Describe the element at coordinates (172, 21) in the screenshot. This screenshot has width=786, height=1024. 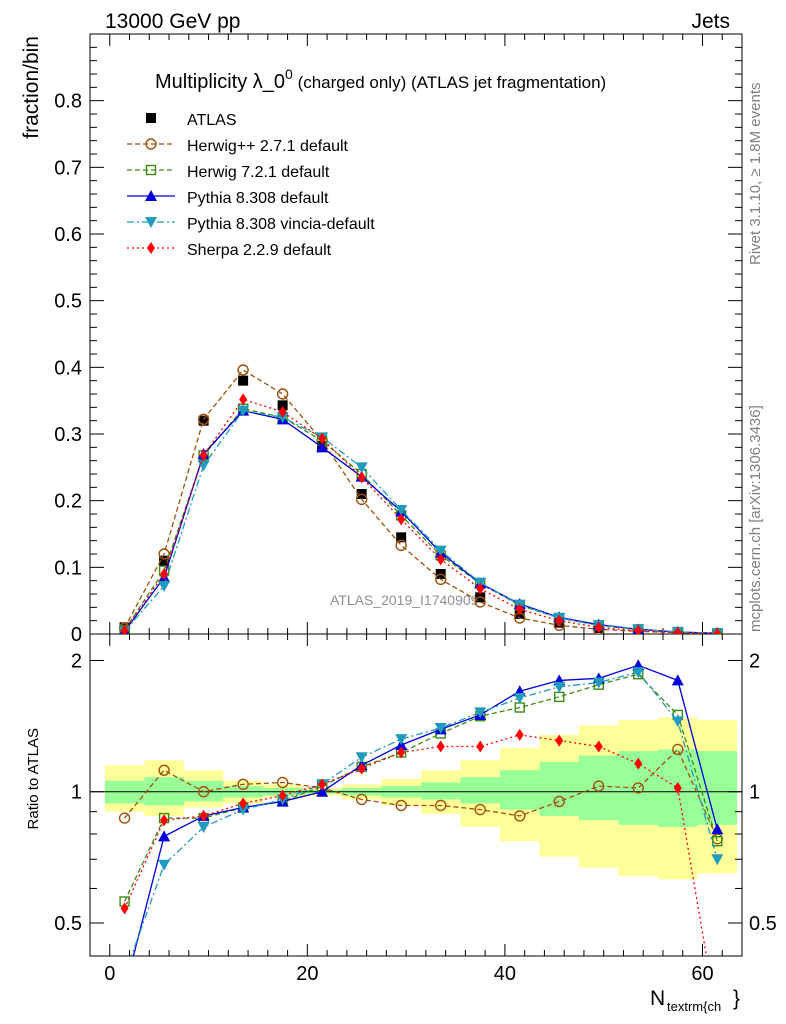
I see `energy-label: 13000 GeV pp` at that location.